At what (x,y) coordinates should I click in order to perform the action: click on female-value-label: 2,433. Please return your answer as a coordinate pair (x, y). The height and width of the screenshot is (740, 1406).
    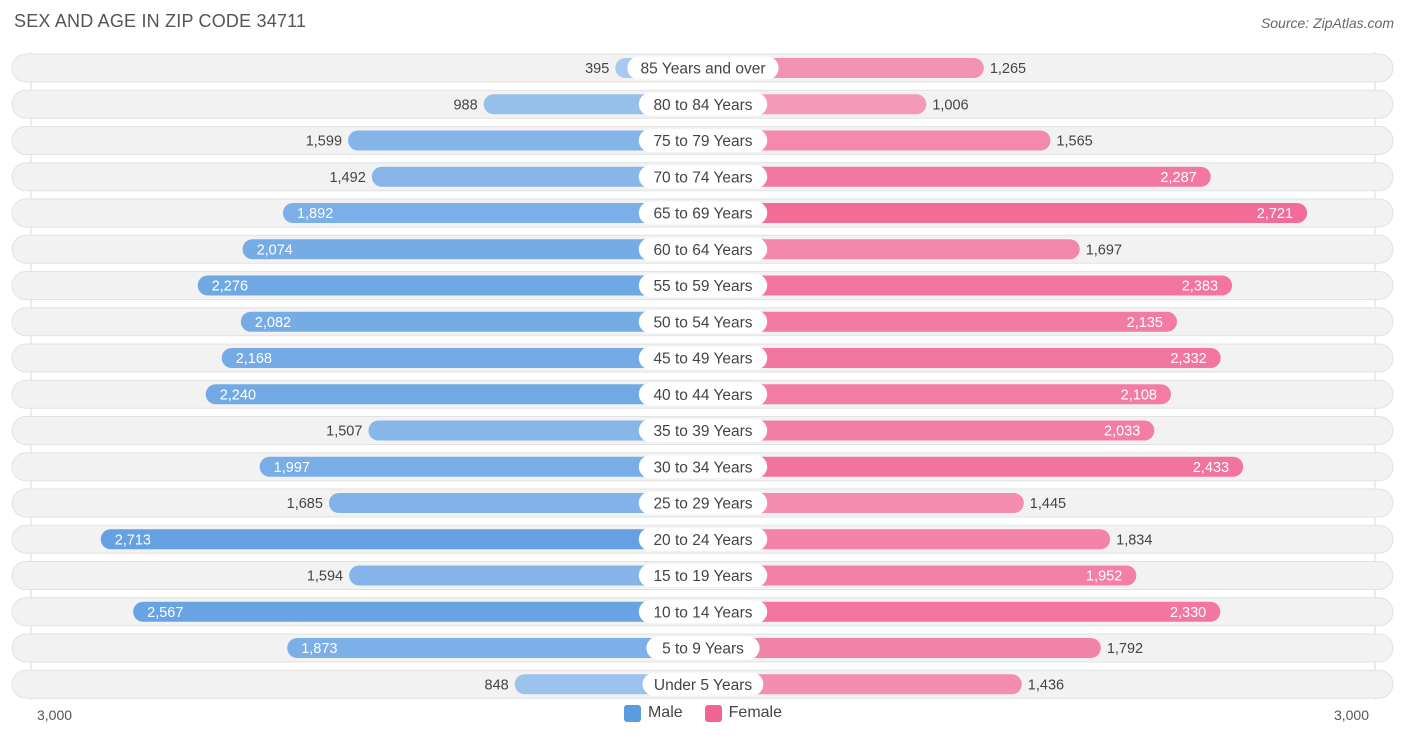
    Looking at the image, I should click on (1211, 468).